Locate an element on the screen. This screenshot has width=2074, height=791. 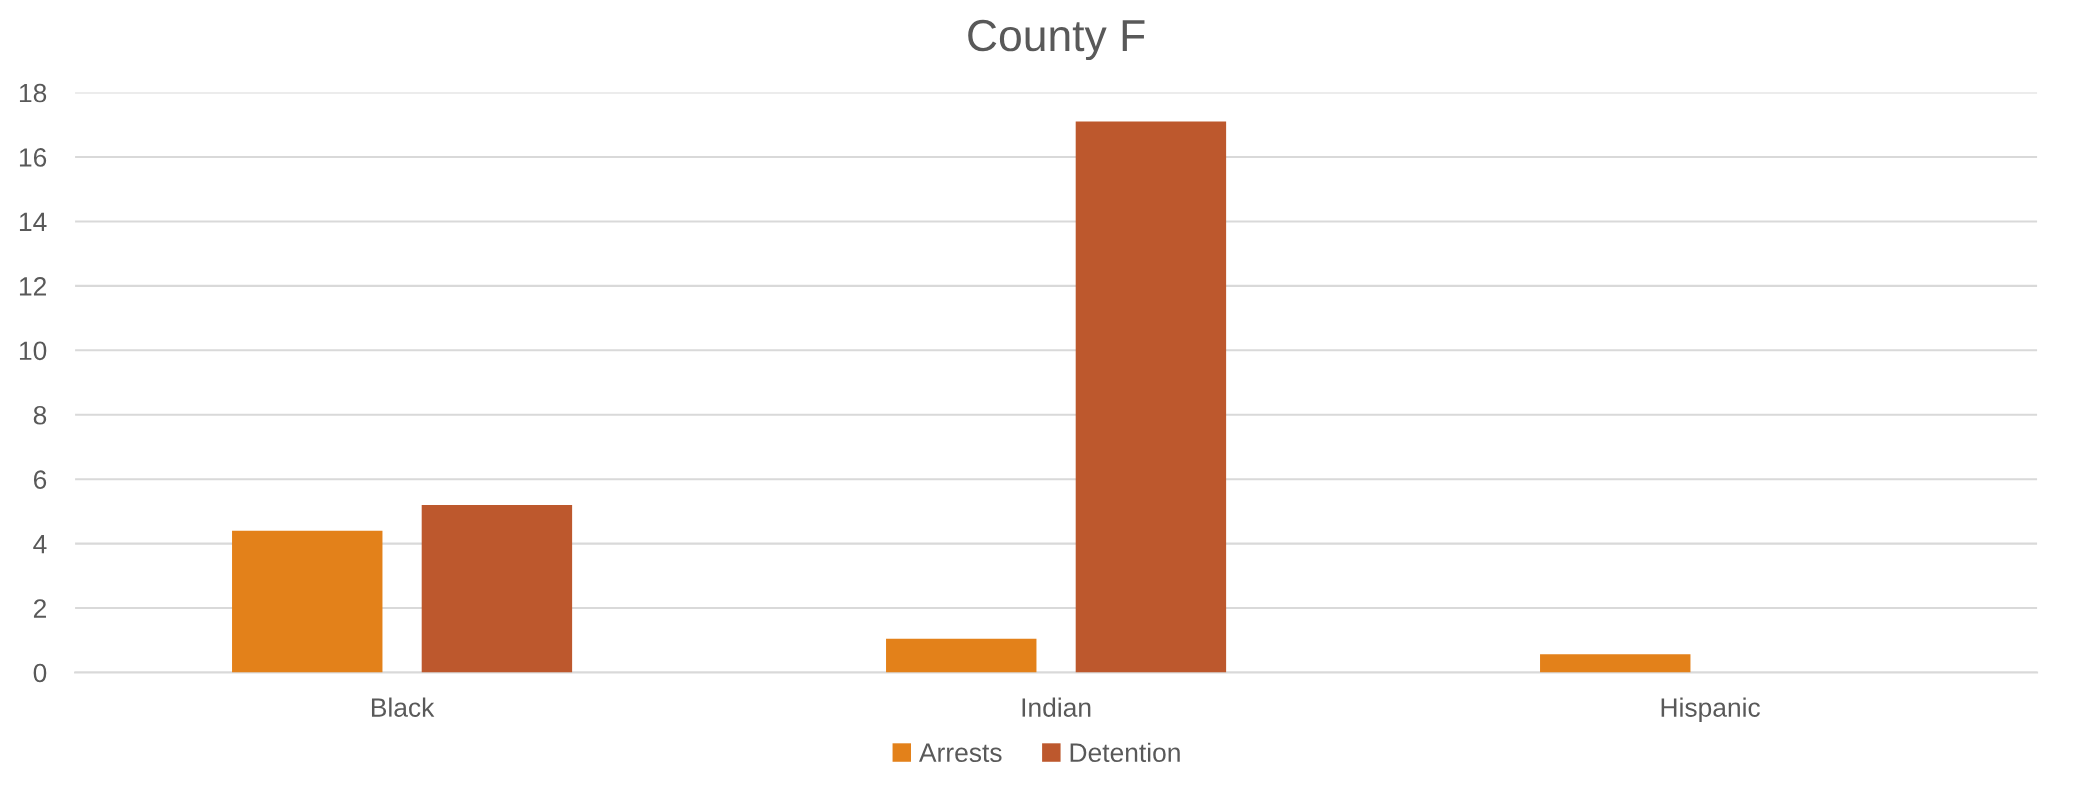
x-tick-label: Hispanic is located at coordinates (1710, 710).